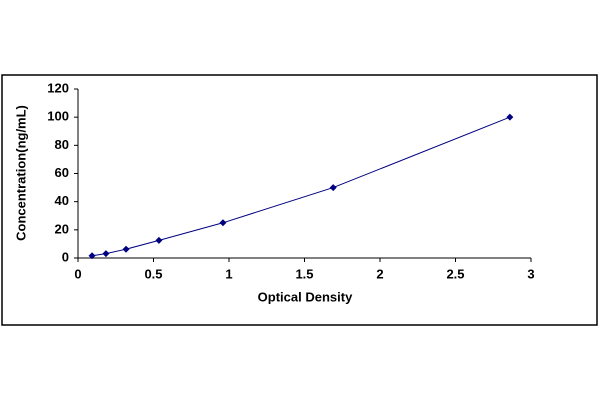  I want to click on y-tick-label: 120, so click(58, 87).